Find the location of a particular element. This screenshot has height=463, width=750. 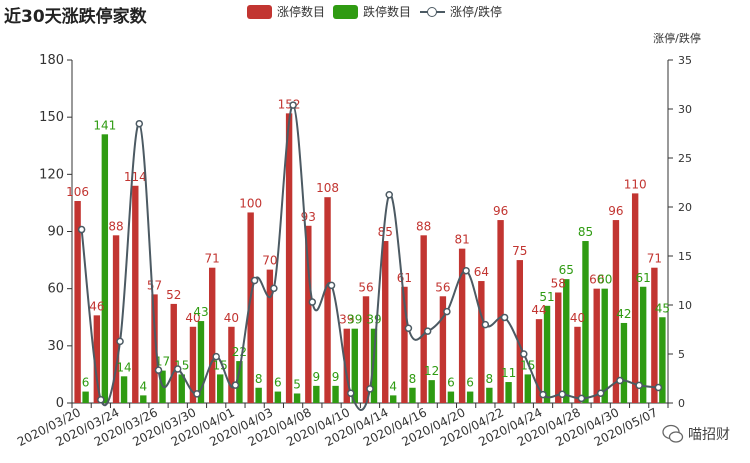

y-left-tick-label: 180 is located at coordinates (51, 60).